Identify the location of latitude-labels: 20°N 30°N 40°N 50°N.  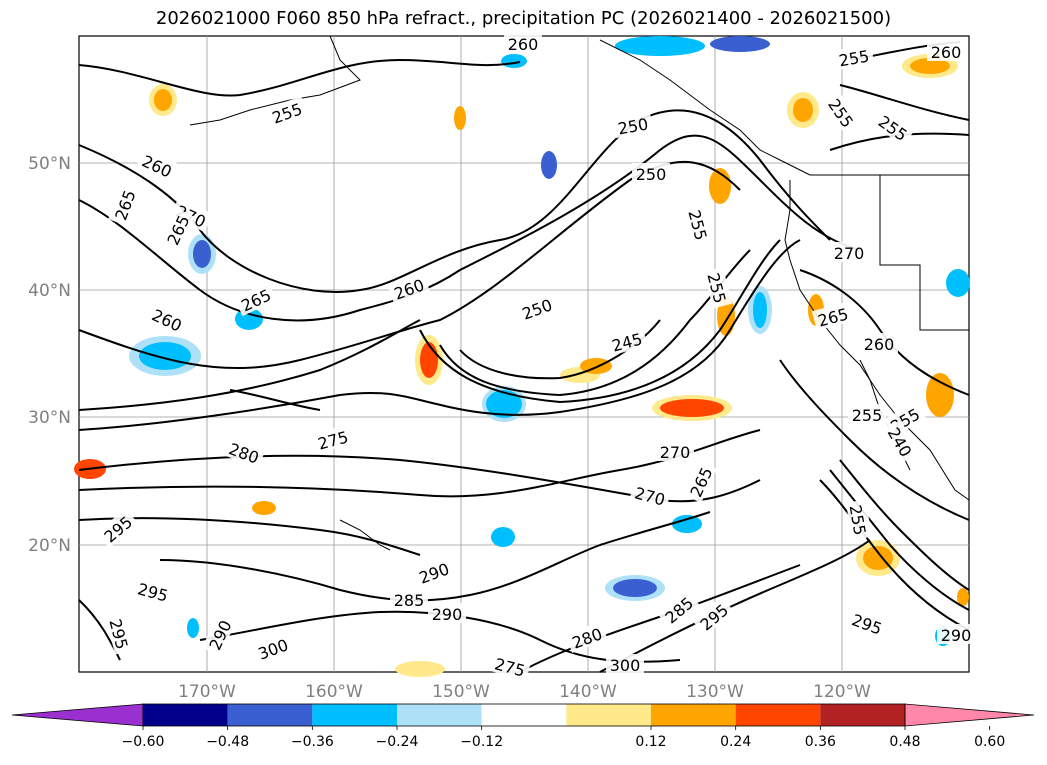
(49, 355).